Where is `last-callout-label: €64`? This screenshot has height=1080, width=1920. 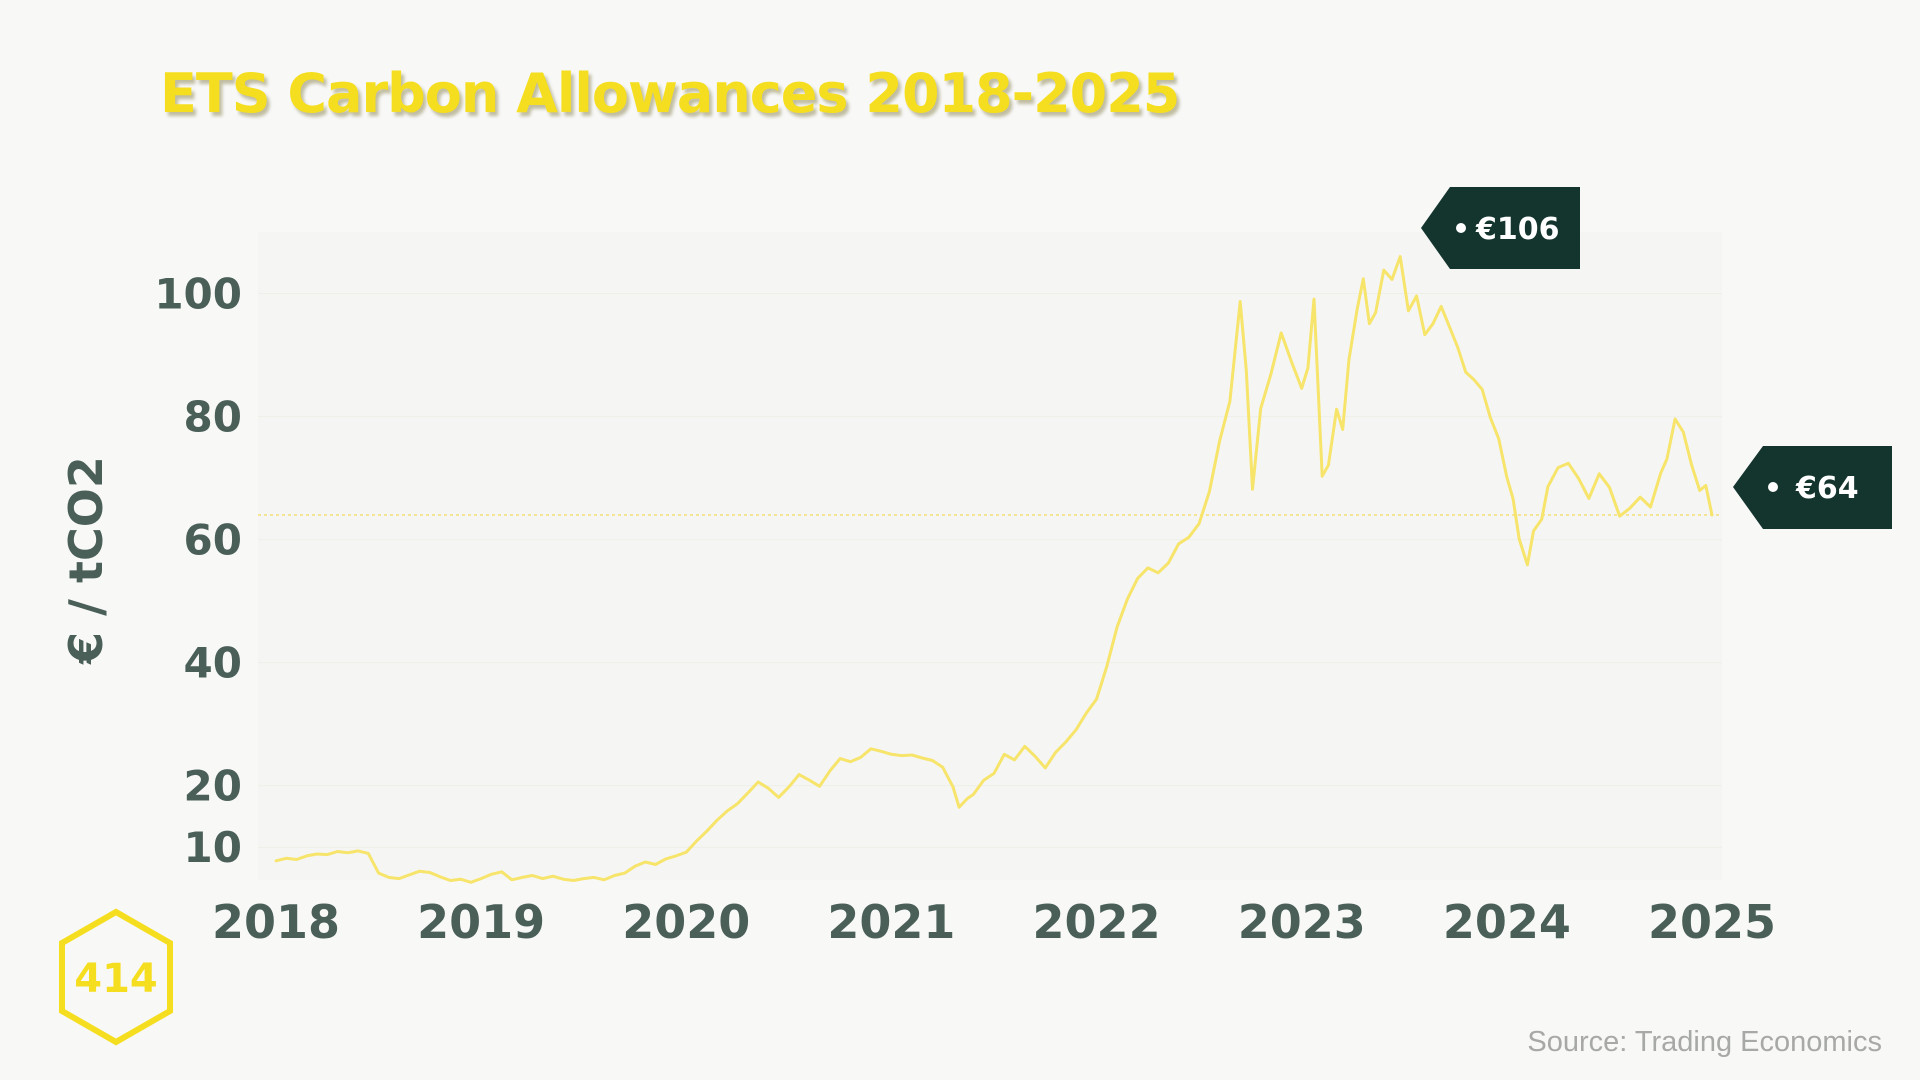 last-callout-label: €64 is located at coordinates (1827, 488).